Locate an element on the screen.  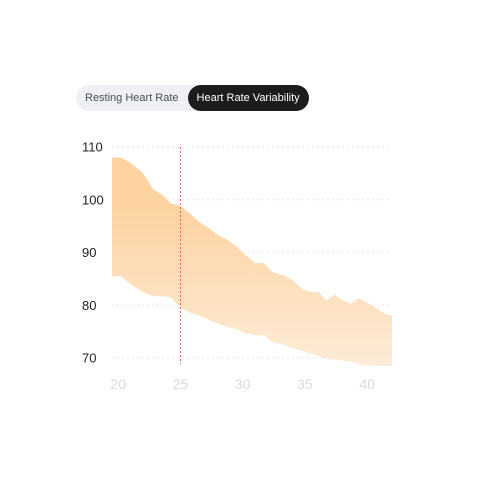
x-tick-label: 25 is located at coordinates (181, 384).